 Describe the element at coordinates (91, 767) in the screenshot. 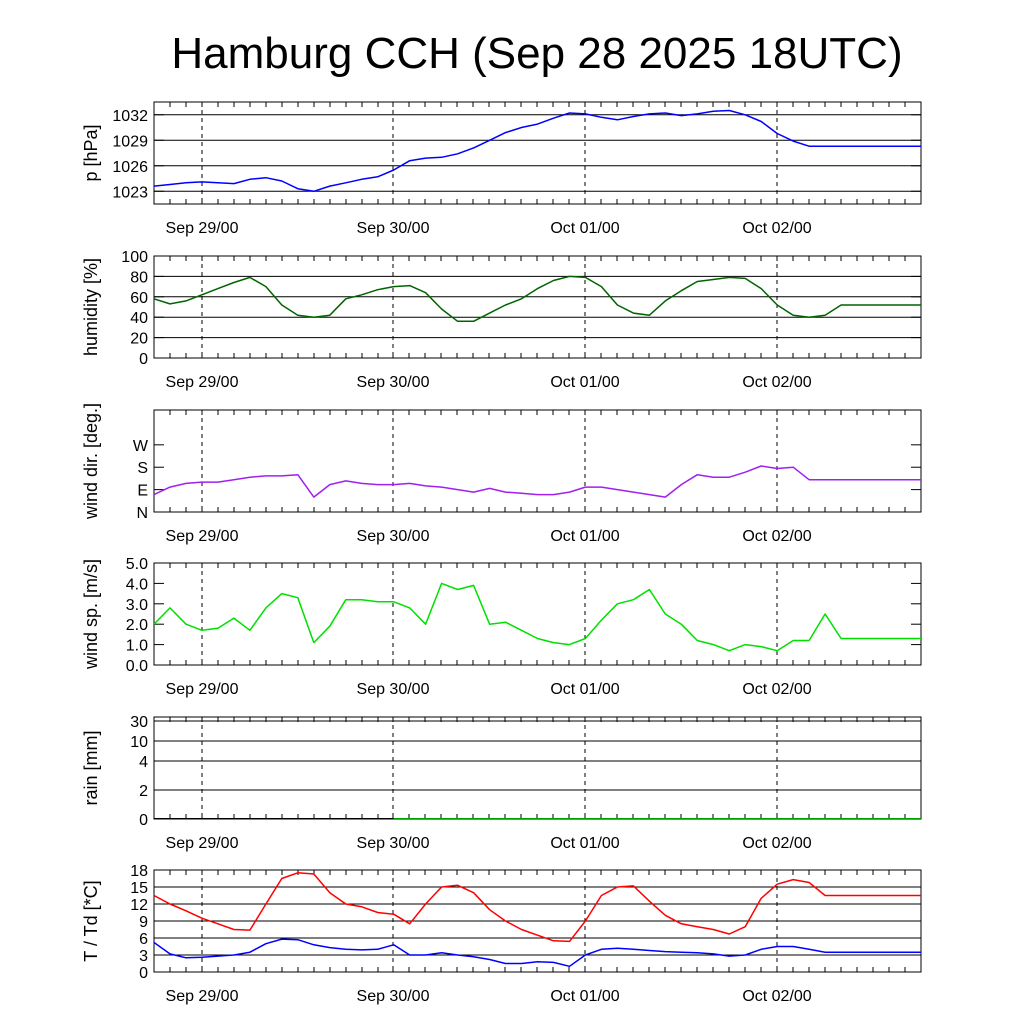

I see `y-axis-label: rain [mm]` at that location.